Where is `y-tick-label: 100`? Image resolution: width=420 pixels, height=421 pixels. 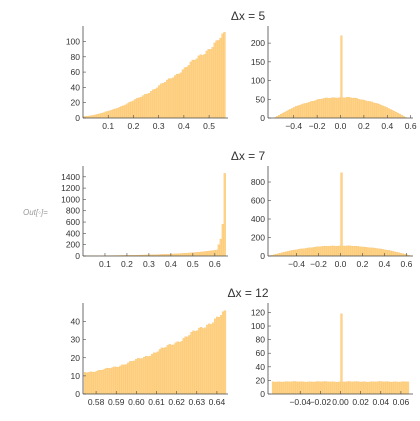
y-tick-label: 100 is located at coordinates (73, 41).